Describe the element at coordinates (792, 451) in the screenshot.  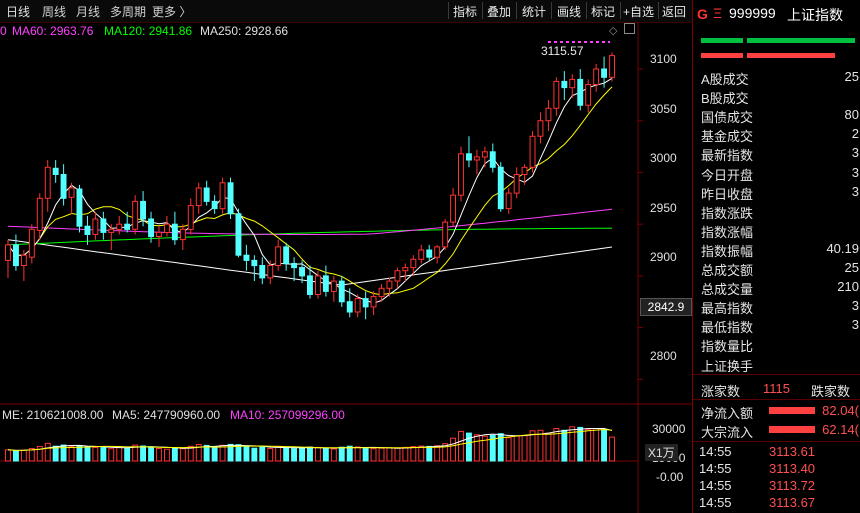
I see `tick-price: 3113.61` at that location.